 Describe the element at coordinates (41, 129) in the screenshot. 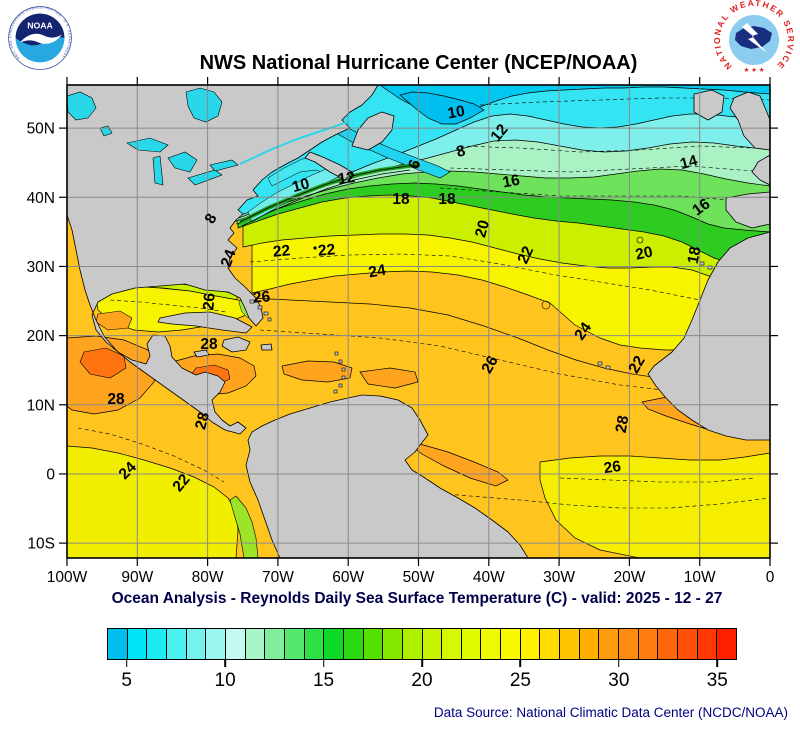

I see `lat-label: 50N` at that location.